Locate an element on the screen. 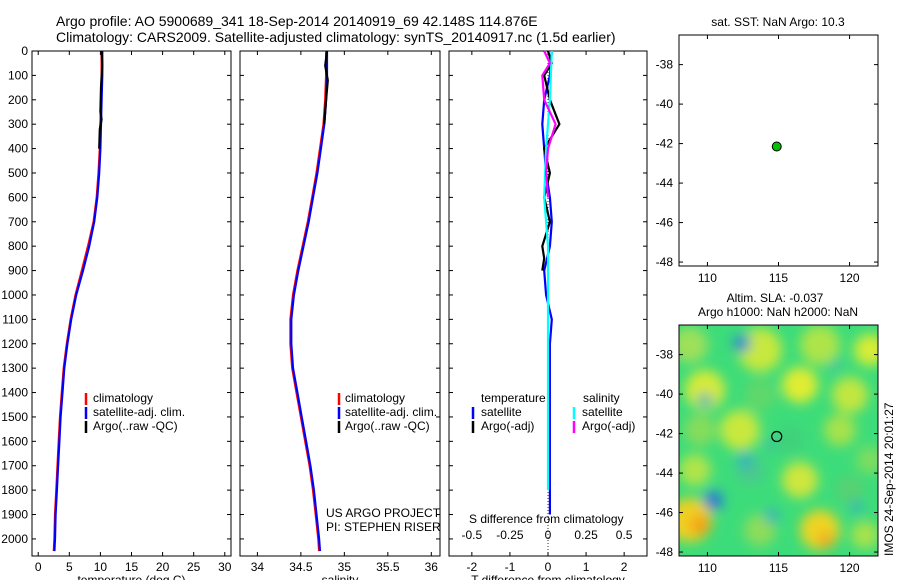 Image resolution: width=900 pixels, height=585 pixels. x-tick-label: 35 is located at coordinates (345, 567).